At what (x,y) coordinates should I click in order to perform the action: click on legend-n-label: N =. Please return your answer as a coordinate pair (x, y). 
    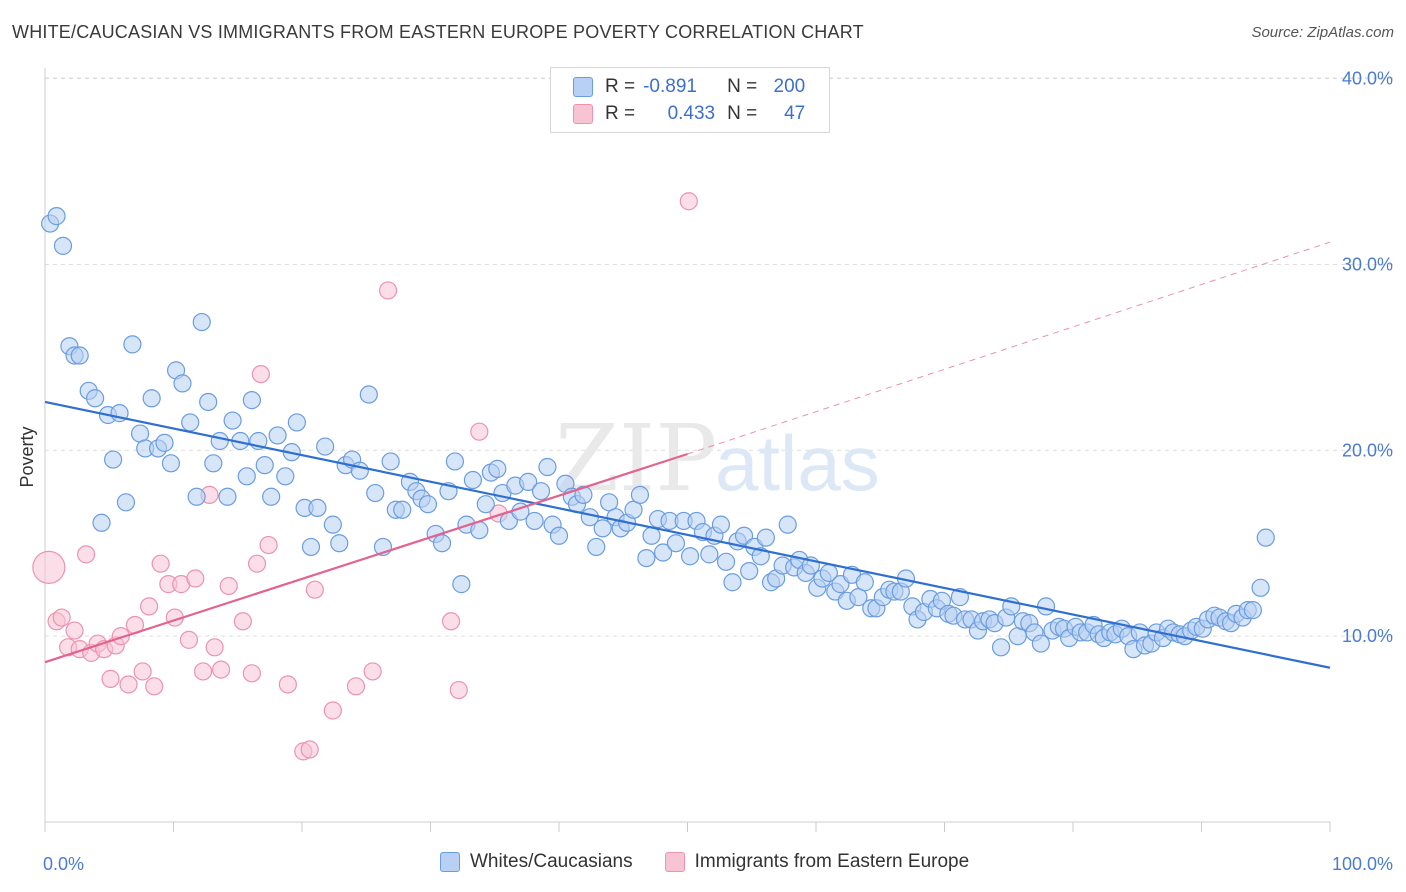
    Looking at the image, I should click on (742, 86).